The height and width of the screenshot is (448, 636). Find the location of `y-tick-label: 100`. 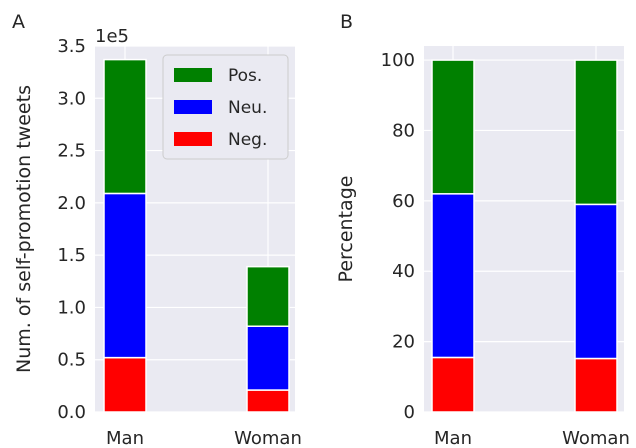

y-tick-label: 100 is located at coordinates (398, 60).